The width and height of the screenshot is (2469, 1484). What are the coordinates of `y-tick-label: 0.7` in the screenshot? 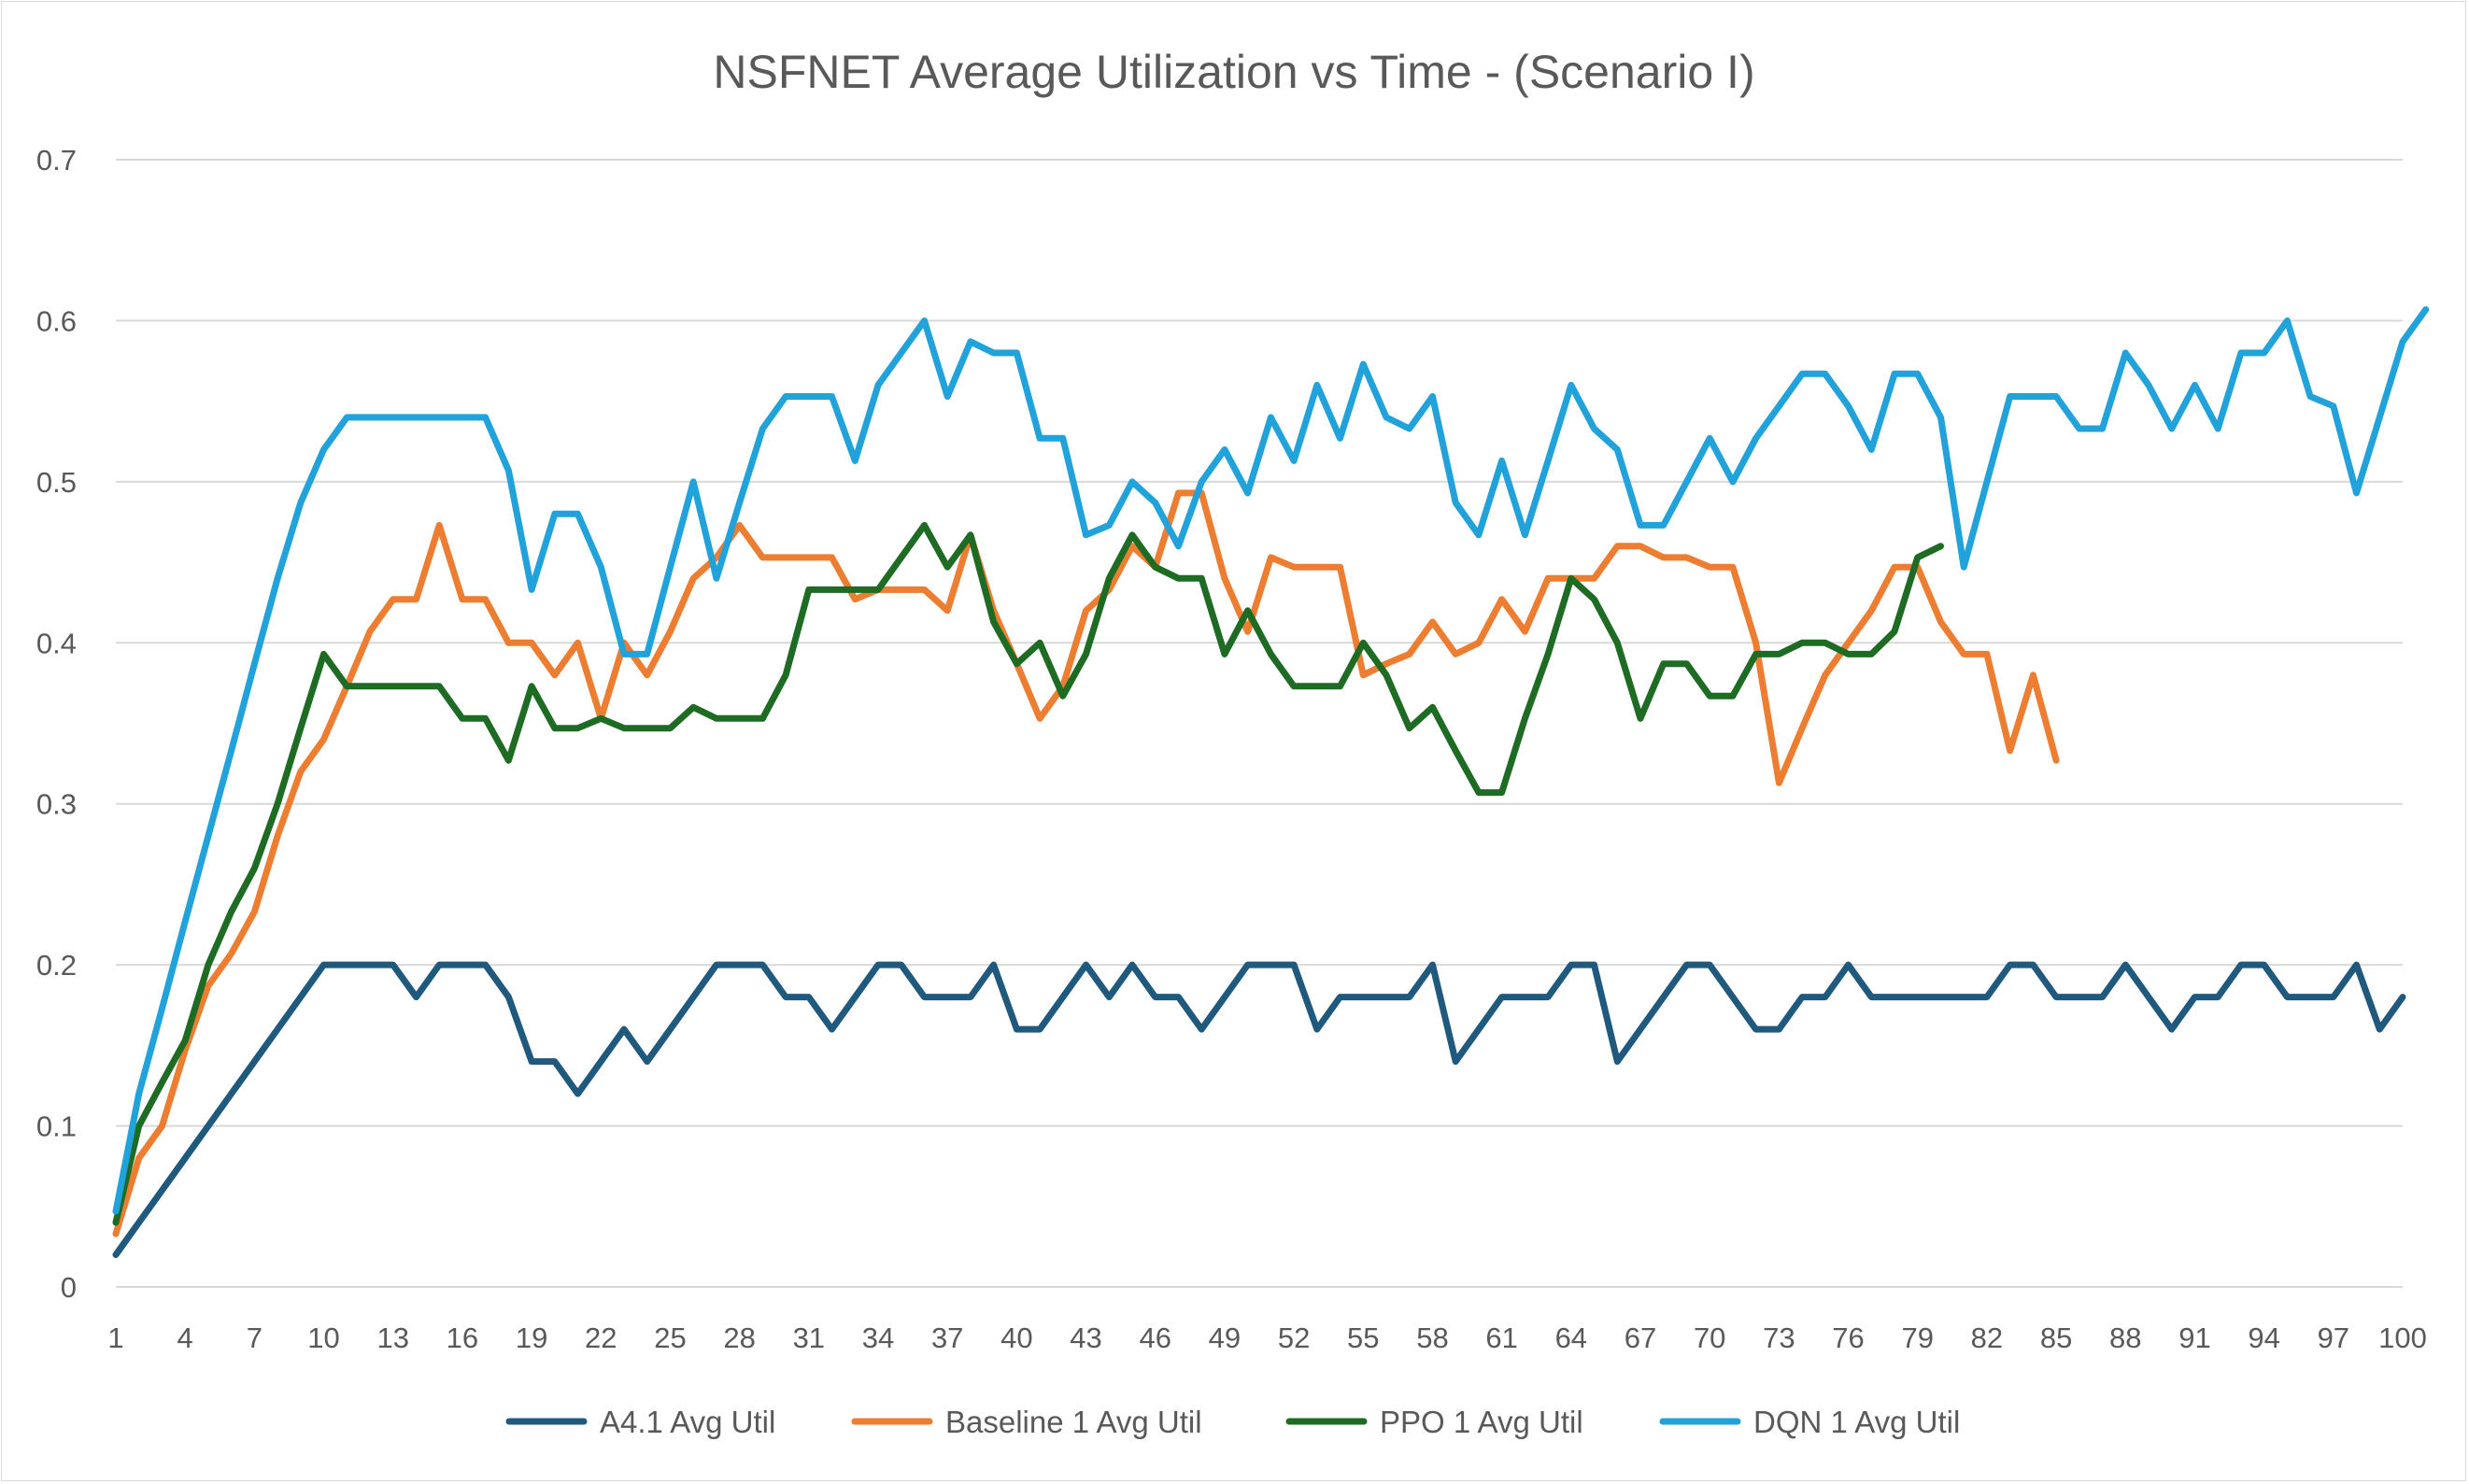 It's located at (57, 160).